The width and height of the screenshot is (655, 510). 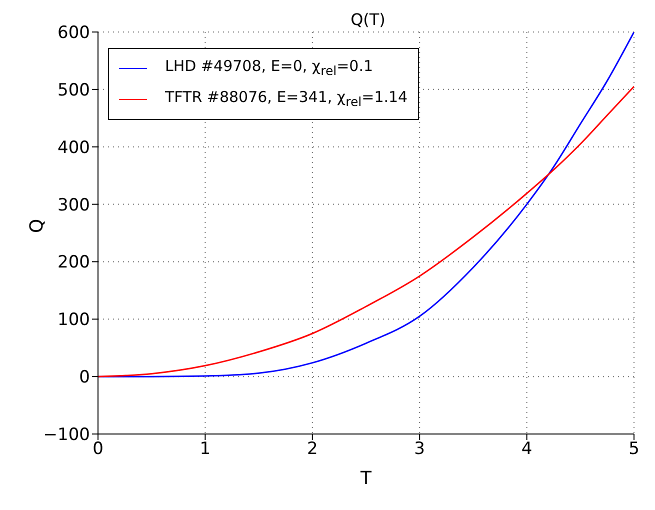 I want to click on legend-label: TFTR #88076, E=341, χ$_{rel}$=1.14, so click(x=286, y=99).